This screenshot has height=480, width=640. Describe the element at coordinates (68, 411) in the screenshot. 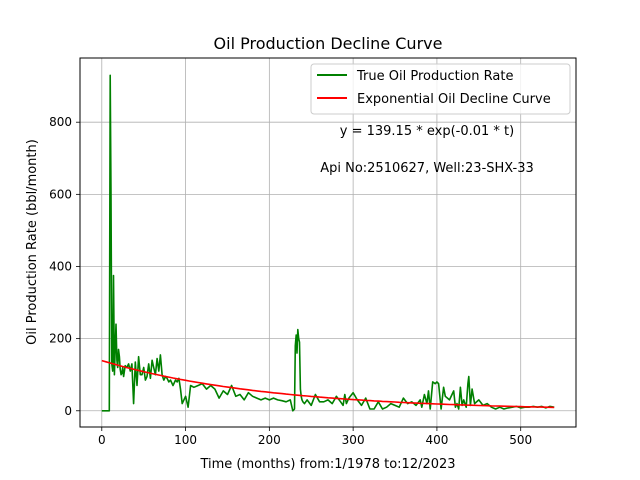

I see `y-tick-label: 0` at that location.